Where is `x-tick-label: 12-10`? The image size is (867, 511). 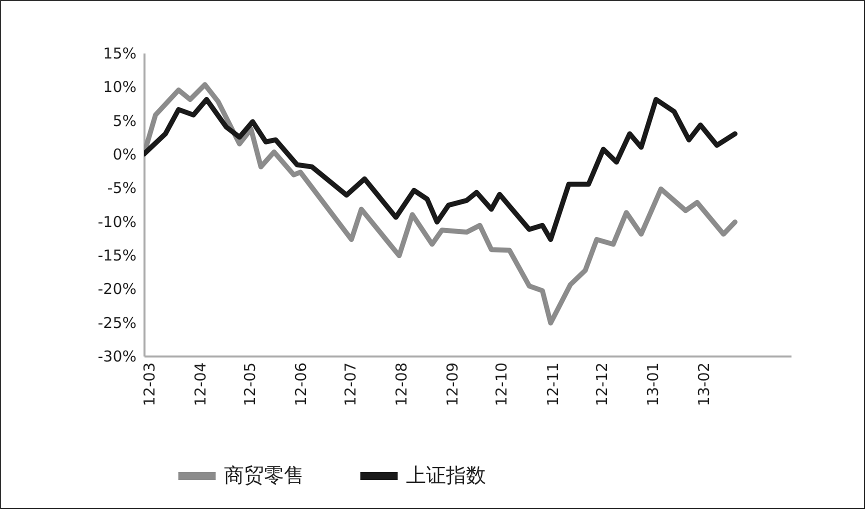 x-tick-label: 12-10 is located at coordinates (501, 384).